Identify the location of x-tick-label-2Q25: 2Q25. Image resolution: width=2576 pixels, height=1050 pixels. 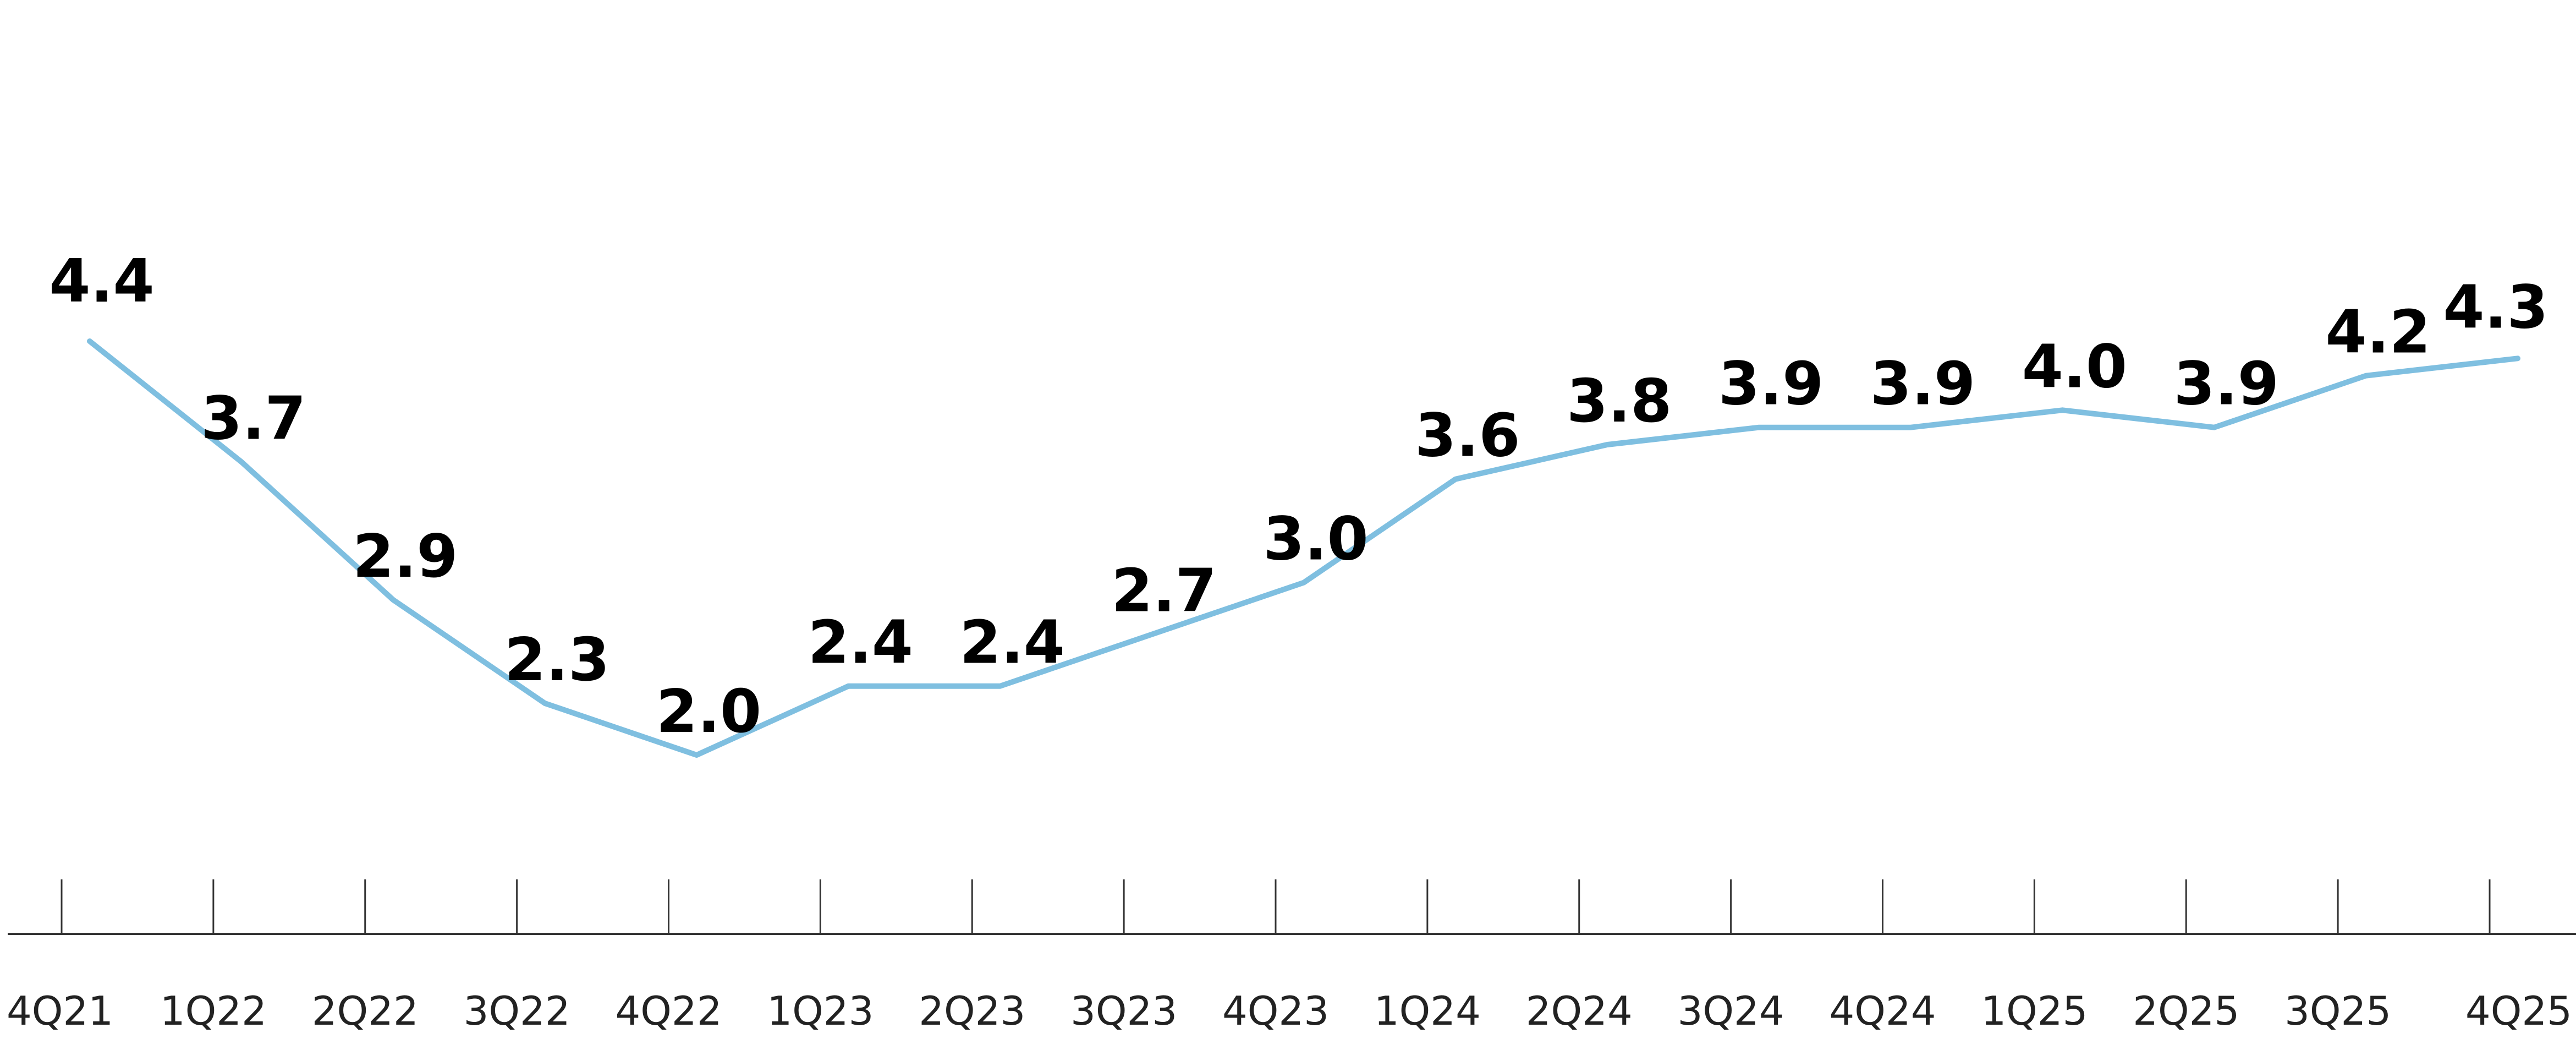
(2186, 1011).